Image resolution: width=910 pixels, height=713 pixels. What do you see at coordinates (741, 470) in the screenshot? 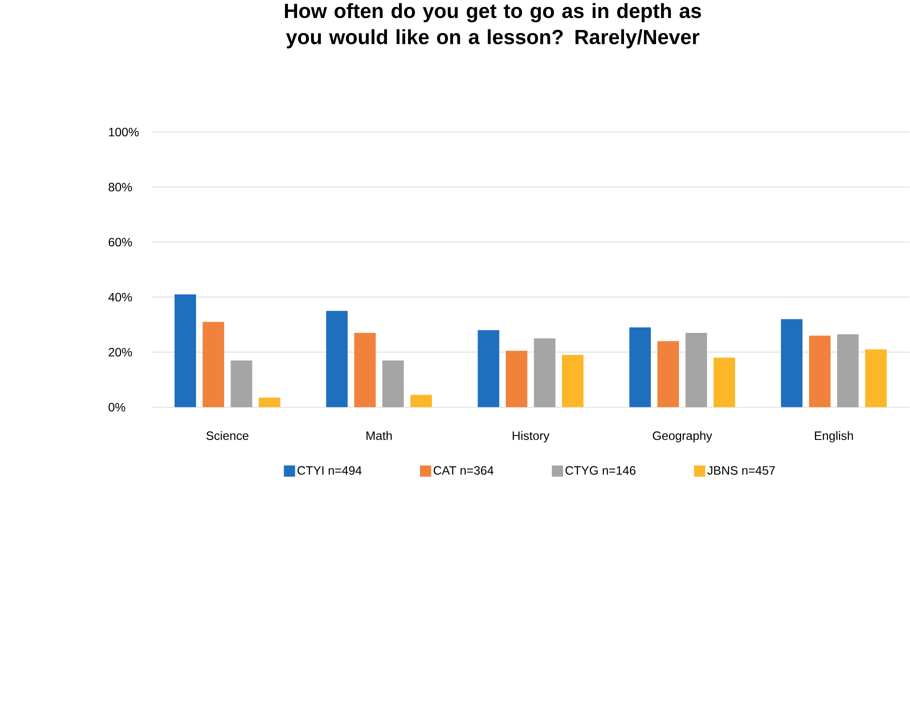
I see `legend-label: JBNS n=457` at bounding box center [741, 470].